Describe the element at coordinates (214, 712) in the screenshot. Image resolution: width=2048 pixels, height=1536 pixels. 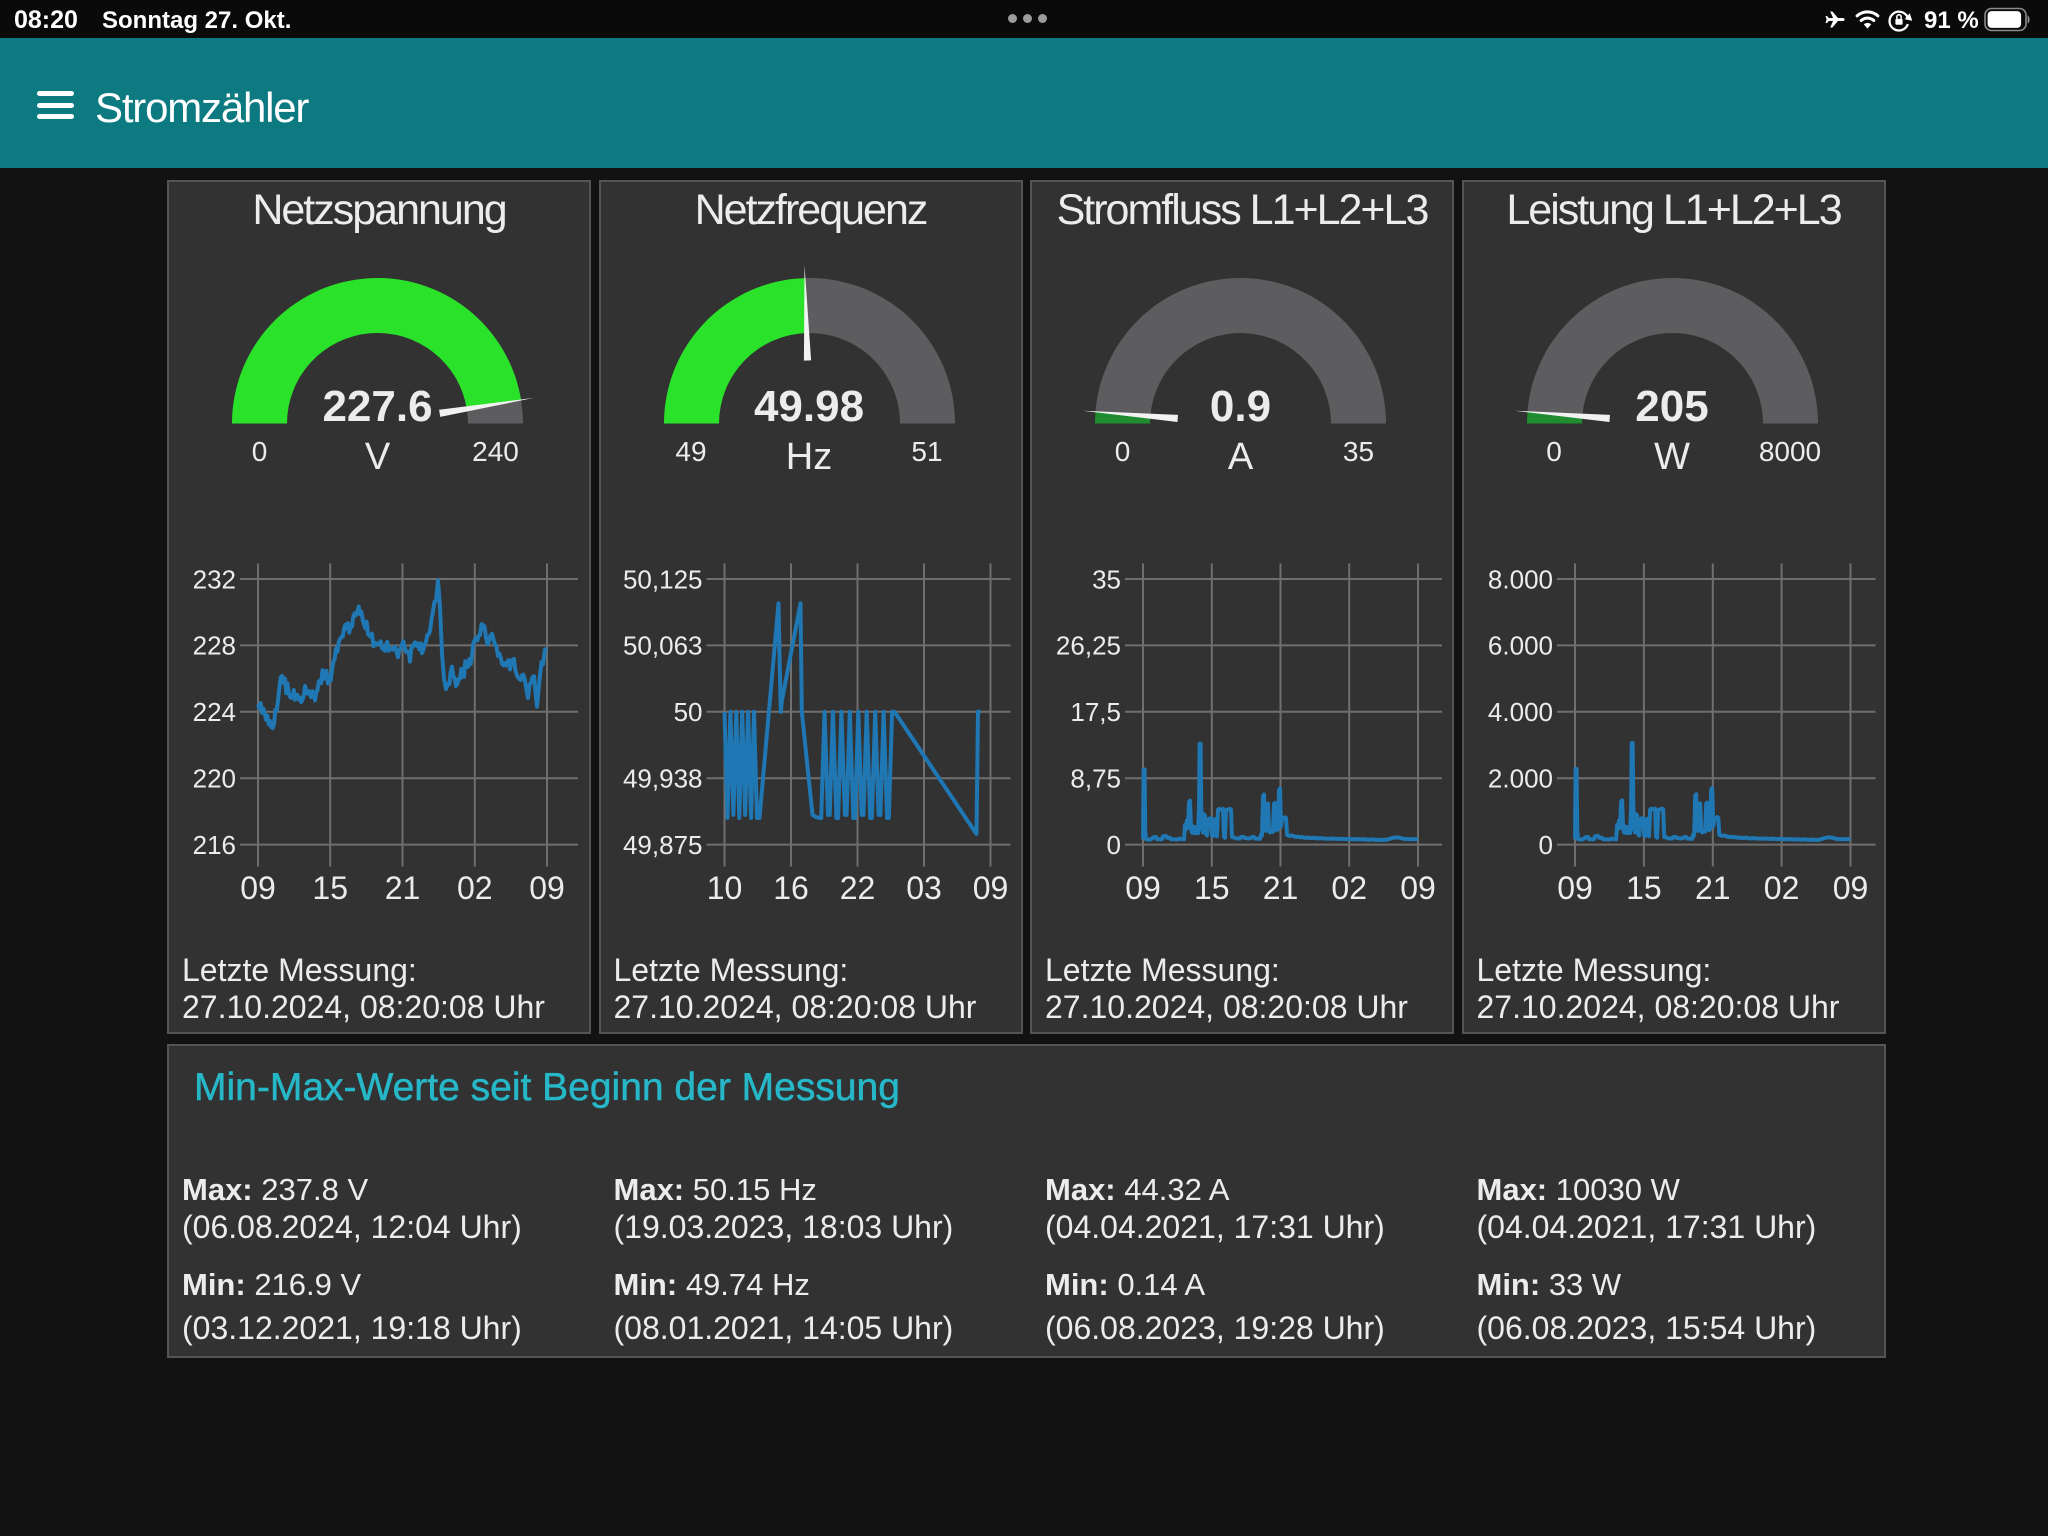
I see `svg-text: 224` at that location.